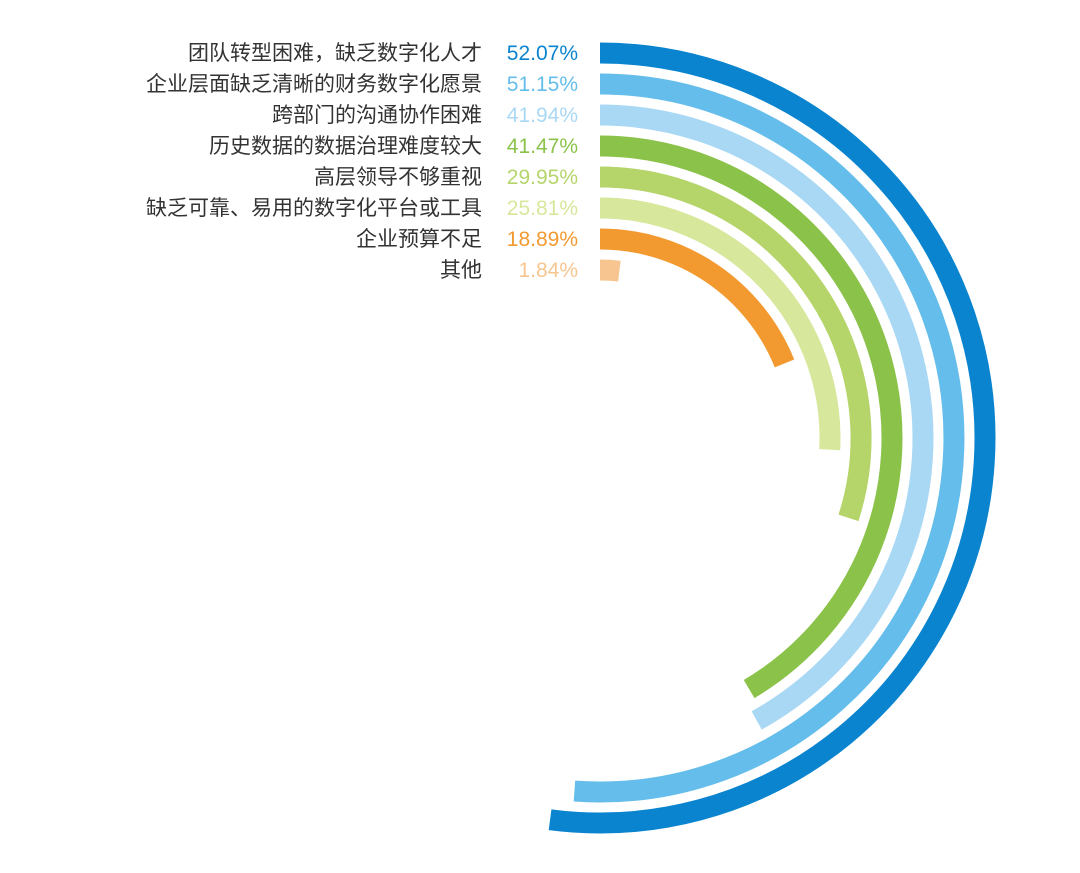 Image resolution: width=1080 pixels, height=873 pixels. Describe the element at coordinates (542, 177) in the screenshot. I see `value-label-4: 29.95%` at that location.